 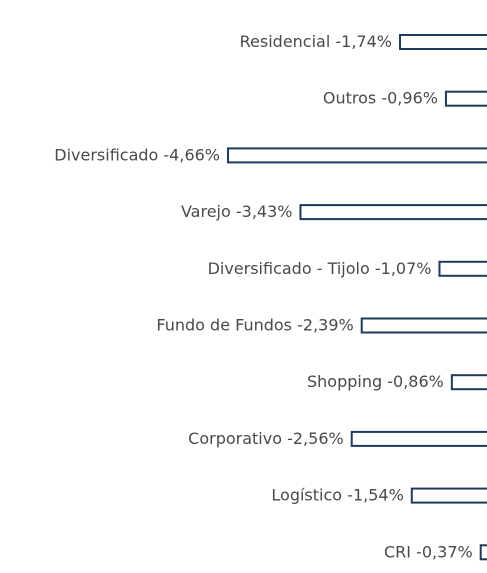 What do you see at coordinates (349, 97) in the screenshot?
I see `category-label: Outros` at bounding box center [349, 97].